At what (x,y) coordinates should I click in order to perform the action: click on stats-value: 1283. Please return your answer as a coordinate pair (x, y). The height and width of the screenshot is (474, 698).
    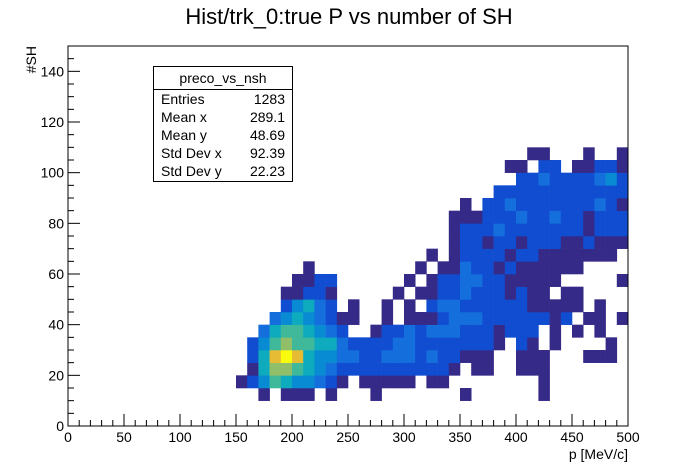
    Looking at the image, I should click on (269, 99).